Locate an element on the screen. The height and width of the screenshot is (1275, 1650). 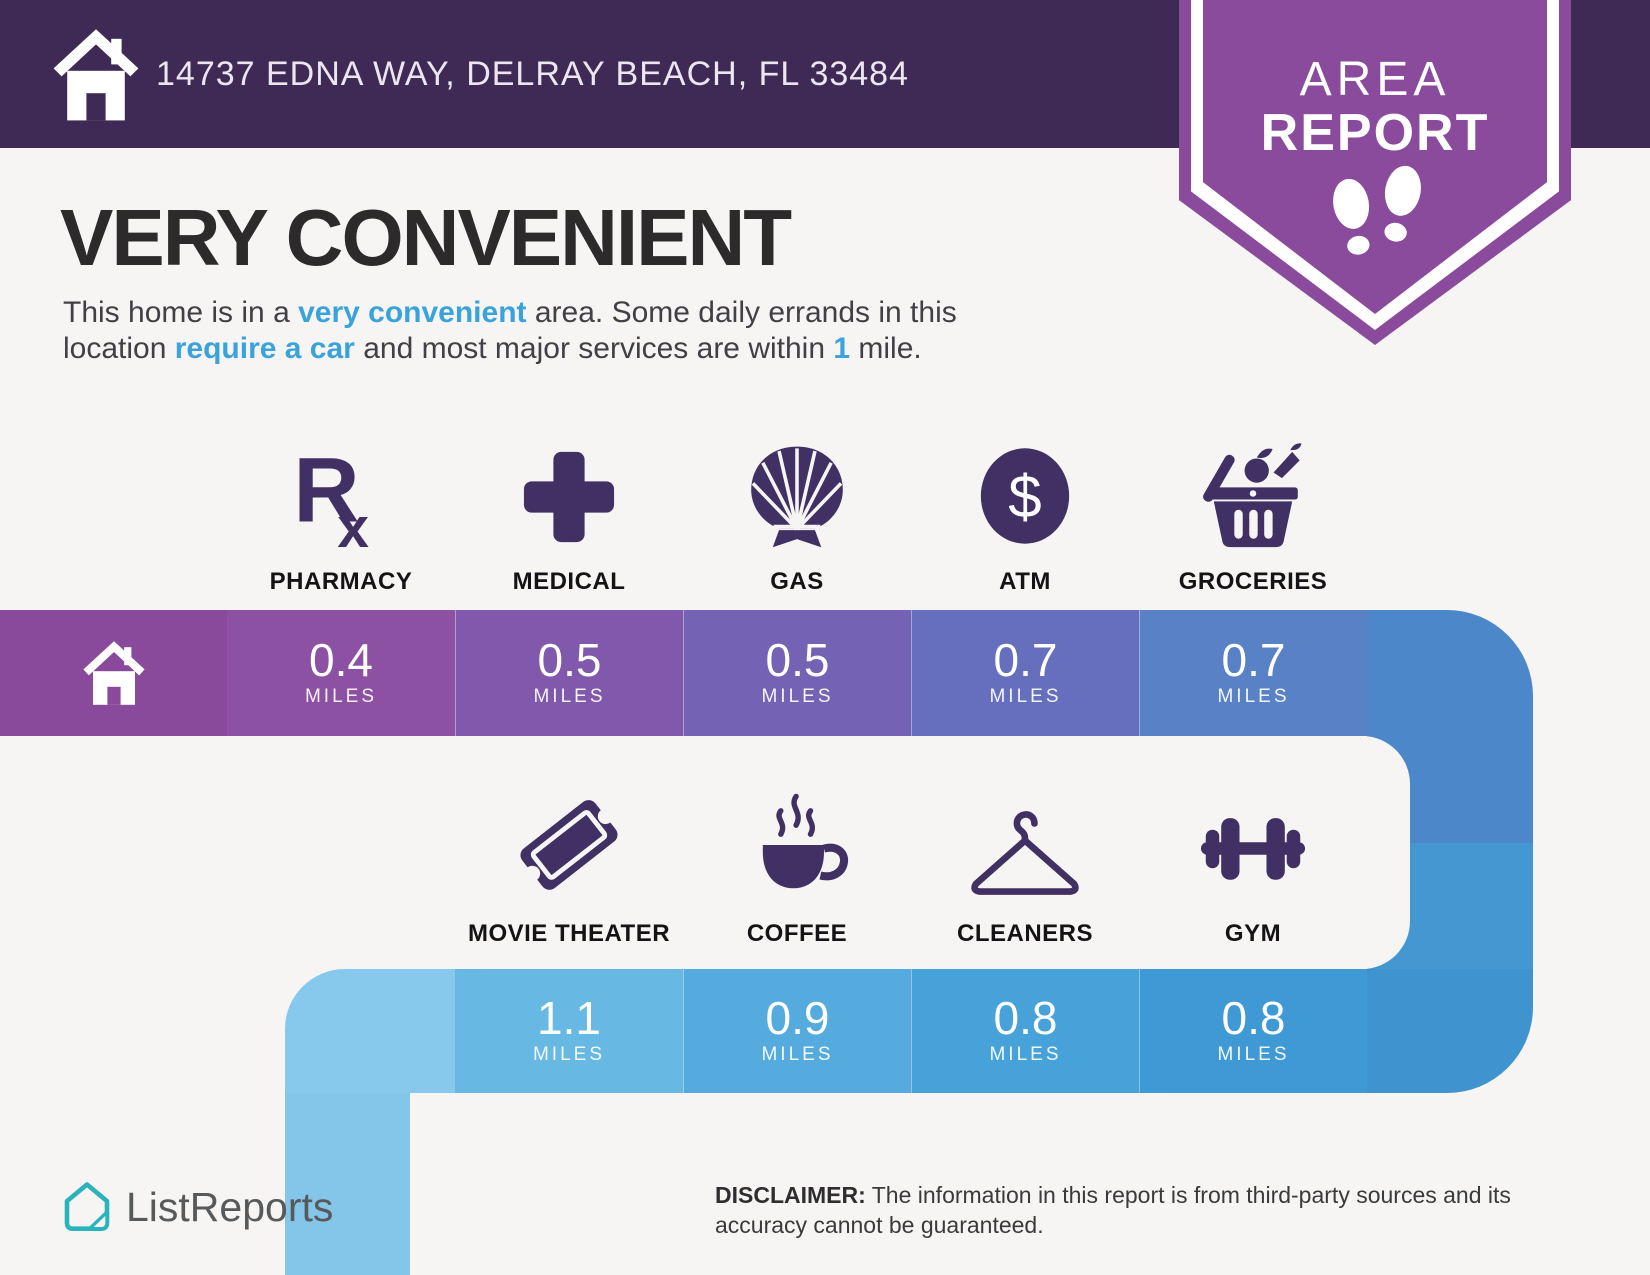
grocery-basket-icon is located at coordinates (1253, 495).